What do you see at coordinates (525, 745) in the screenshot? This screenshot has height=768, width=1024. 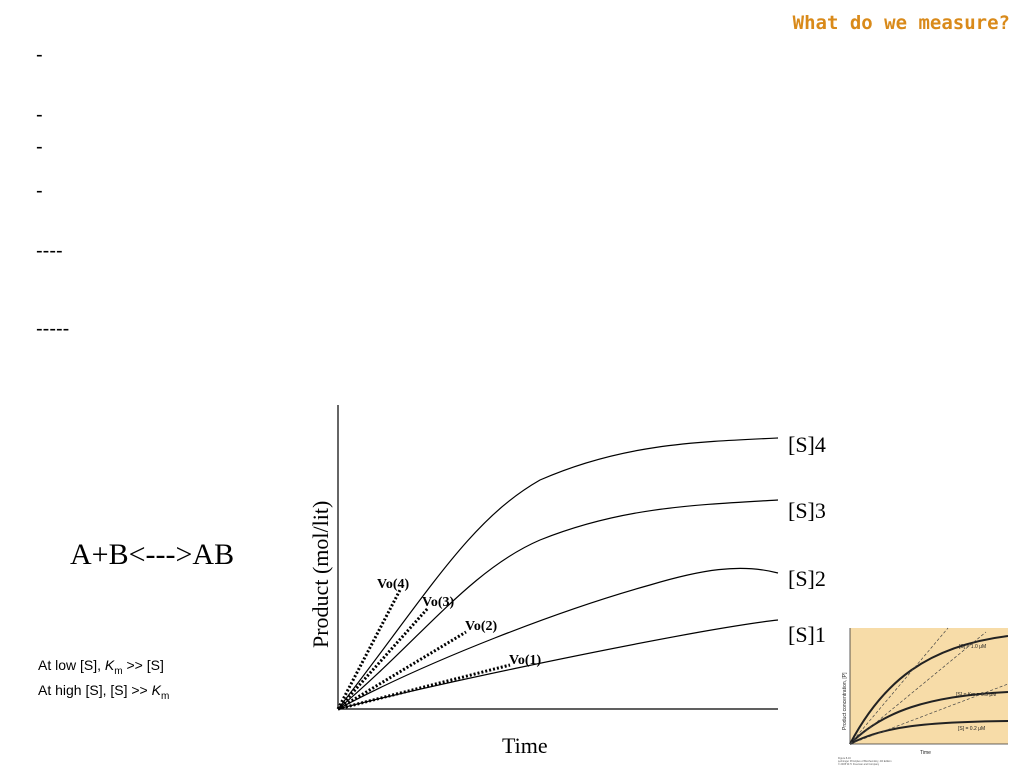 I see `x-axis-label: Time` at bounding box center [525, 745].